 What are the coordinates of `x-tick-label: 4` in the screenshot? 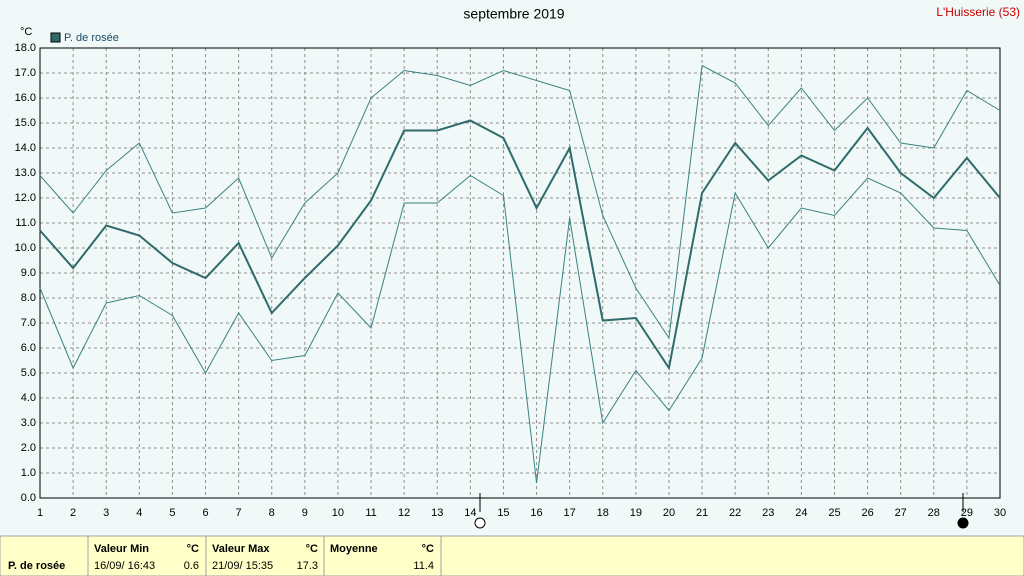 It's located at (139, 513).